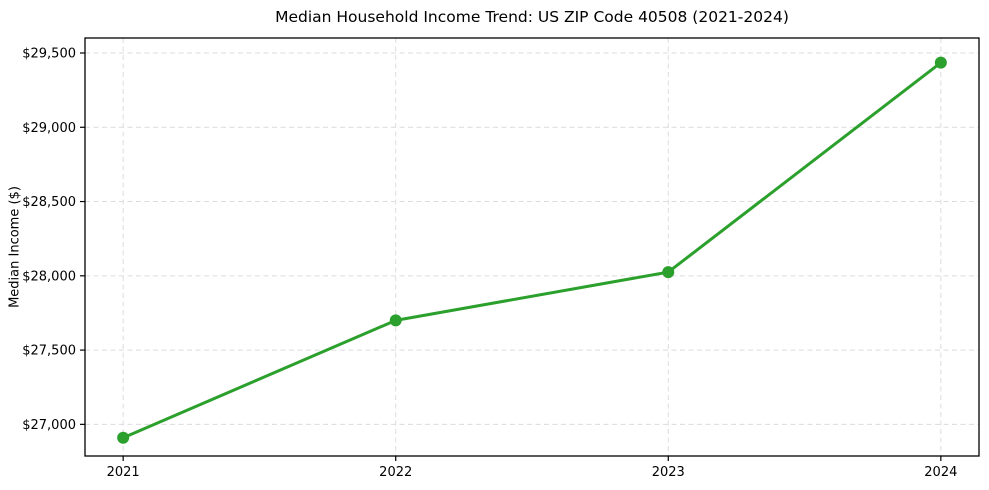  Describe the element at coordinates (49, 425) in the screenshot. I see `y-tick-label: $27,000` at that location.